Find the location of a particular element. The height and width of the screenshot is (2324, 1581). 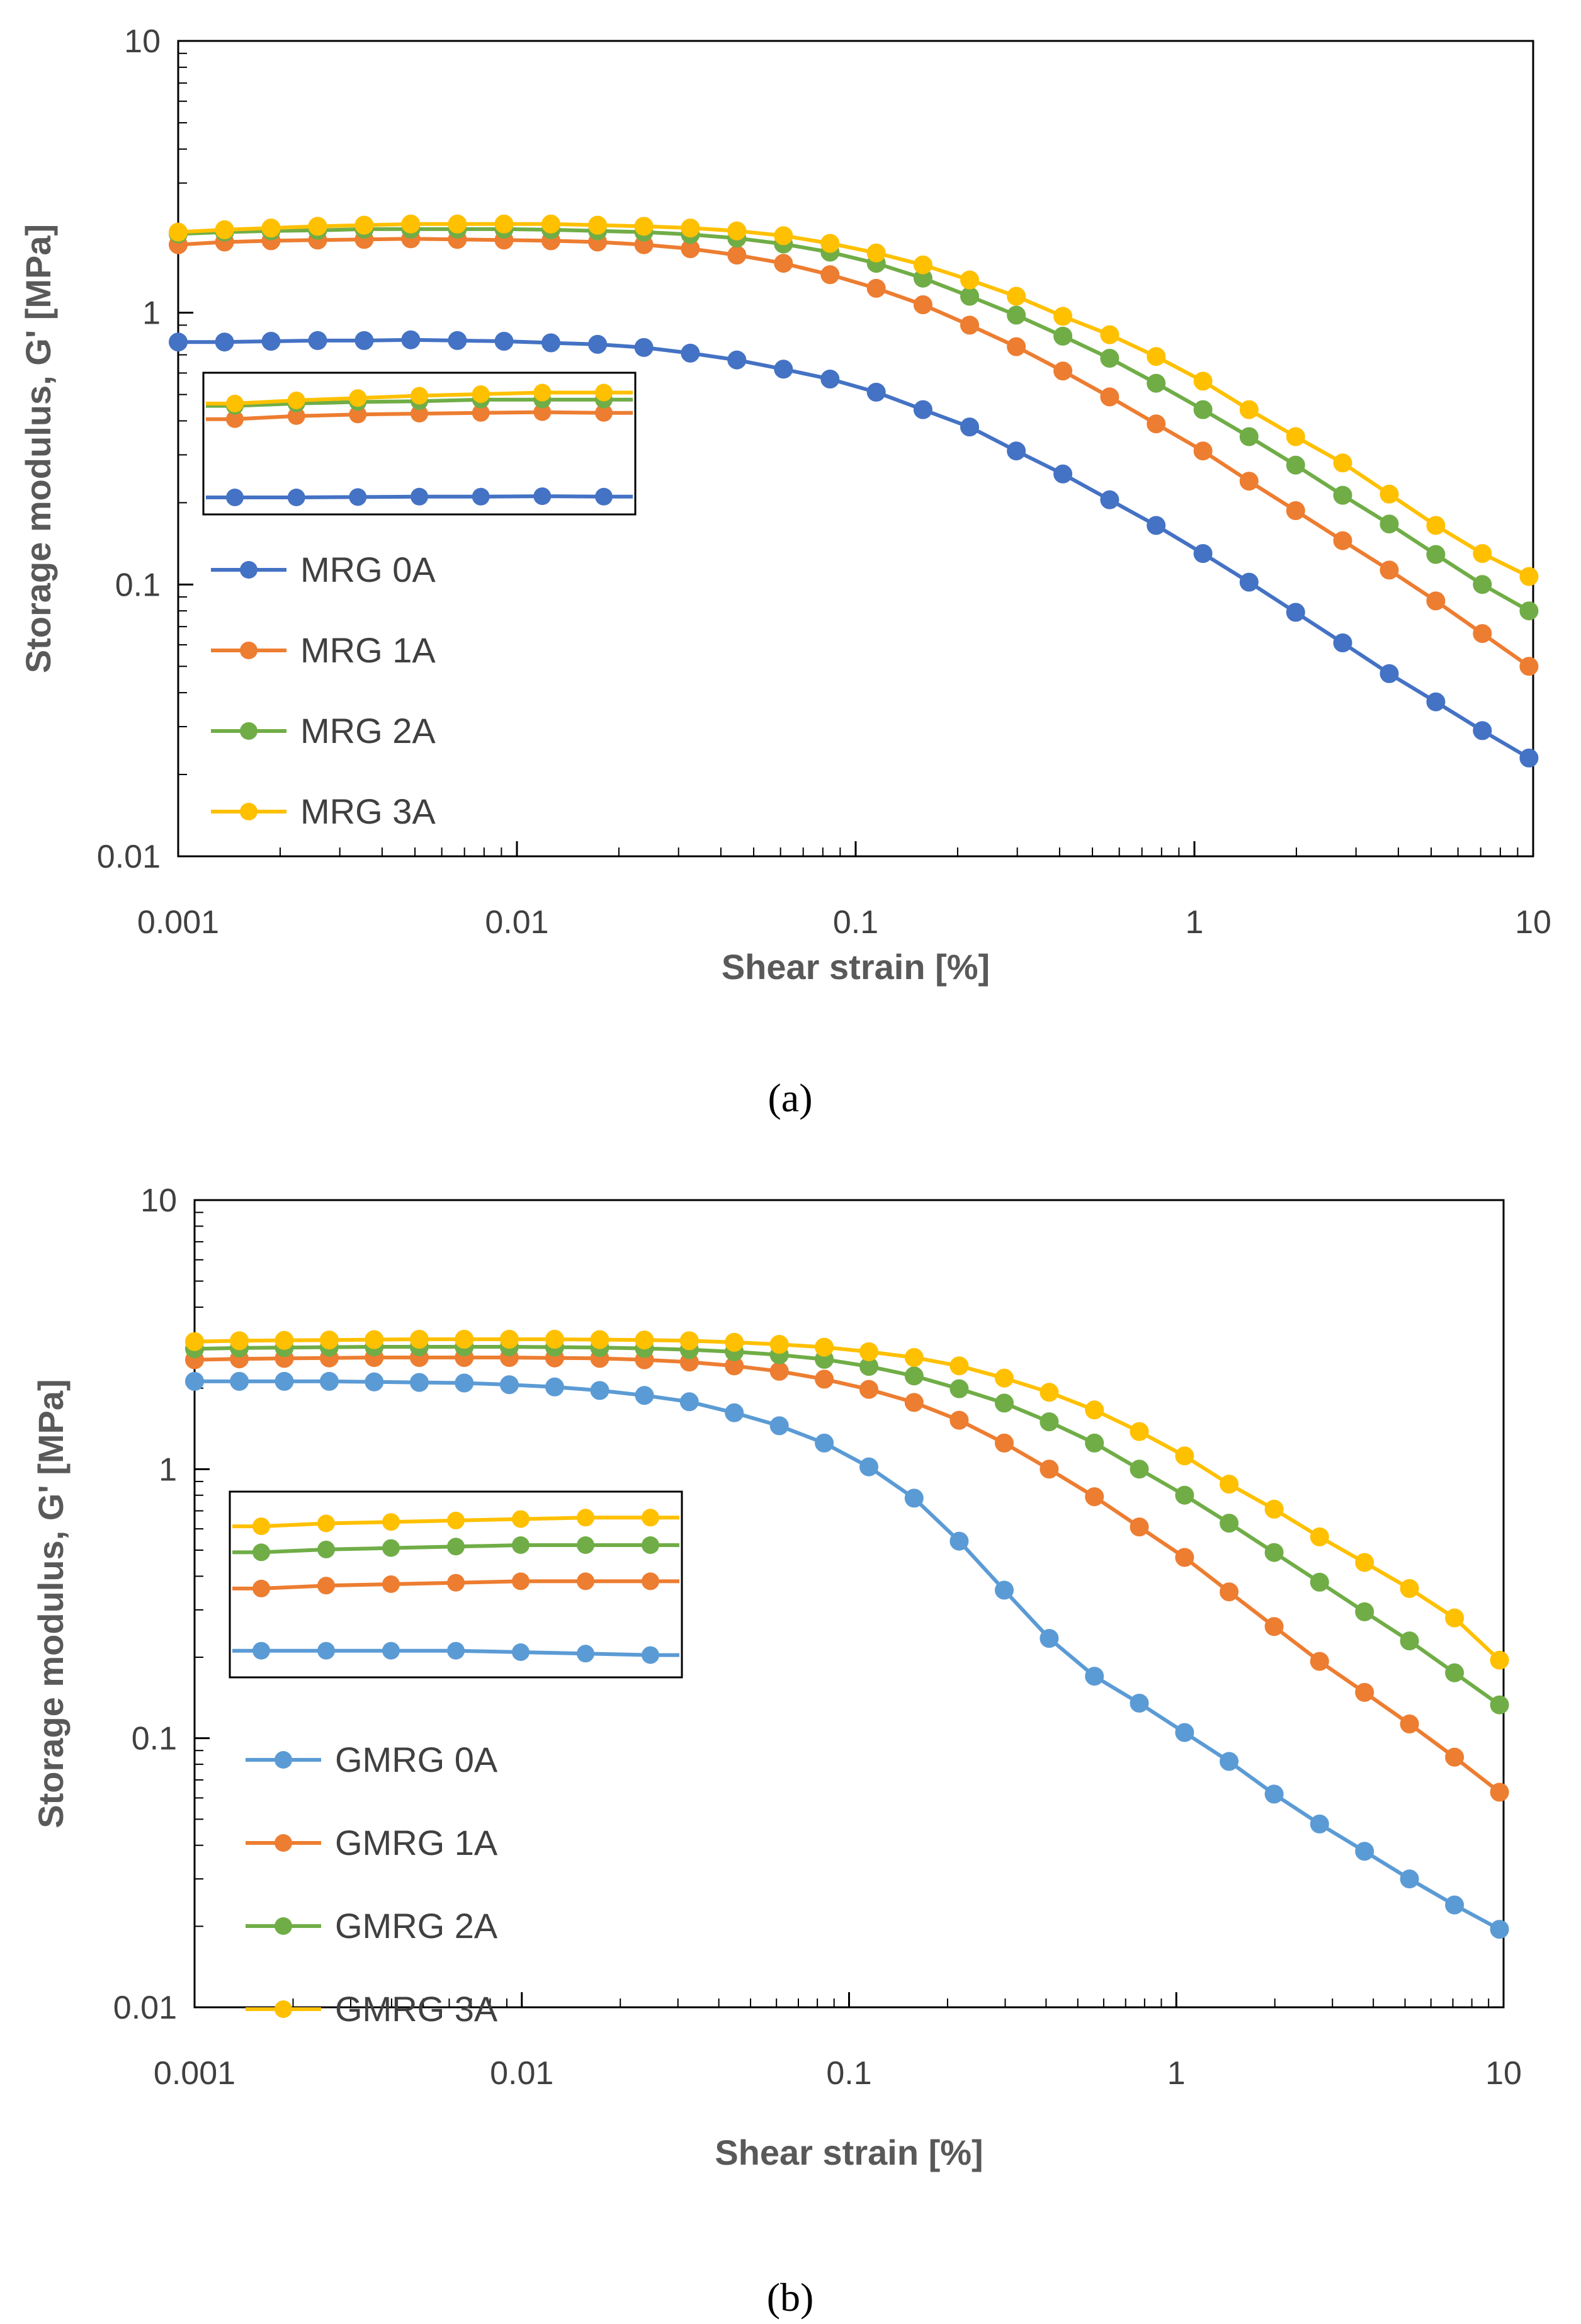

inset-zoom is located at coordinates (419, 444).